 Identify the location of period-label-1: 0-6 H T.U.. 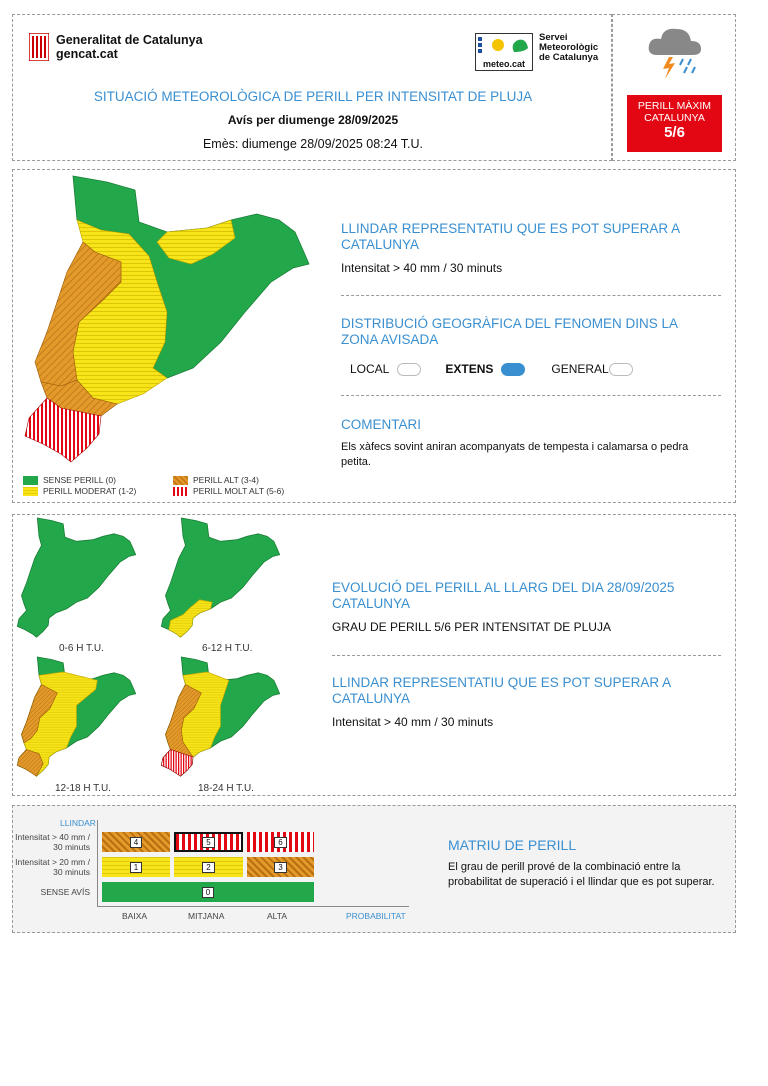
(81, 648).